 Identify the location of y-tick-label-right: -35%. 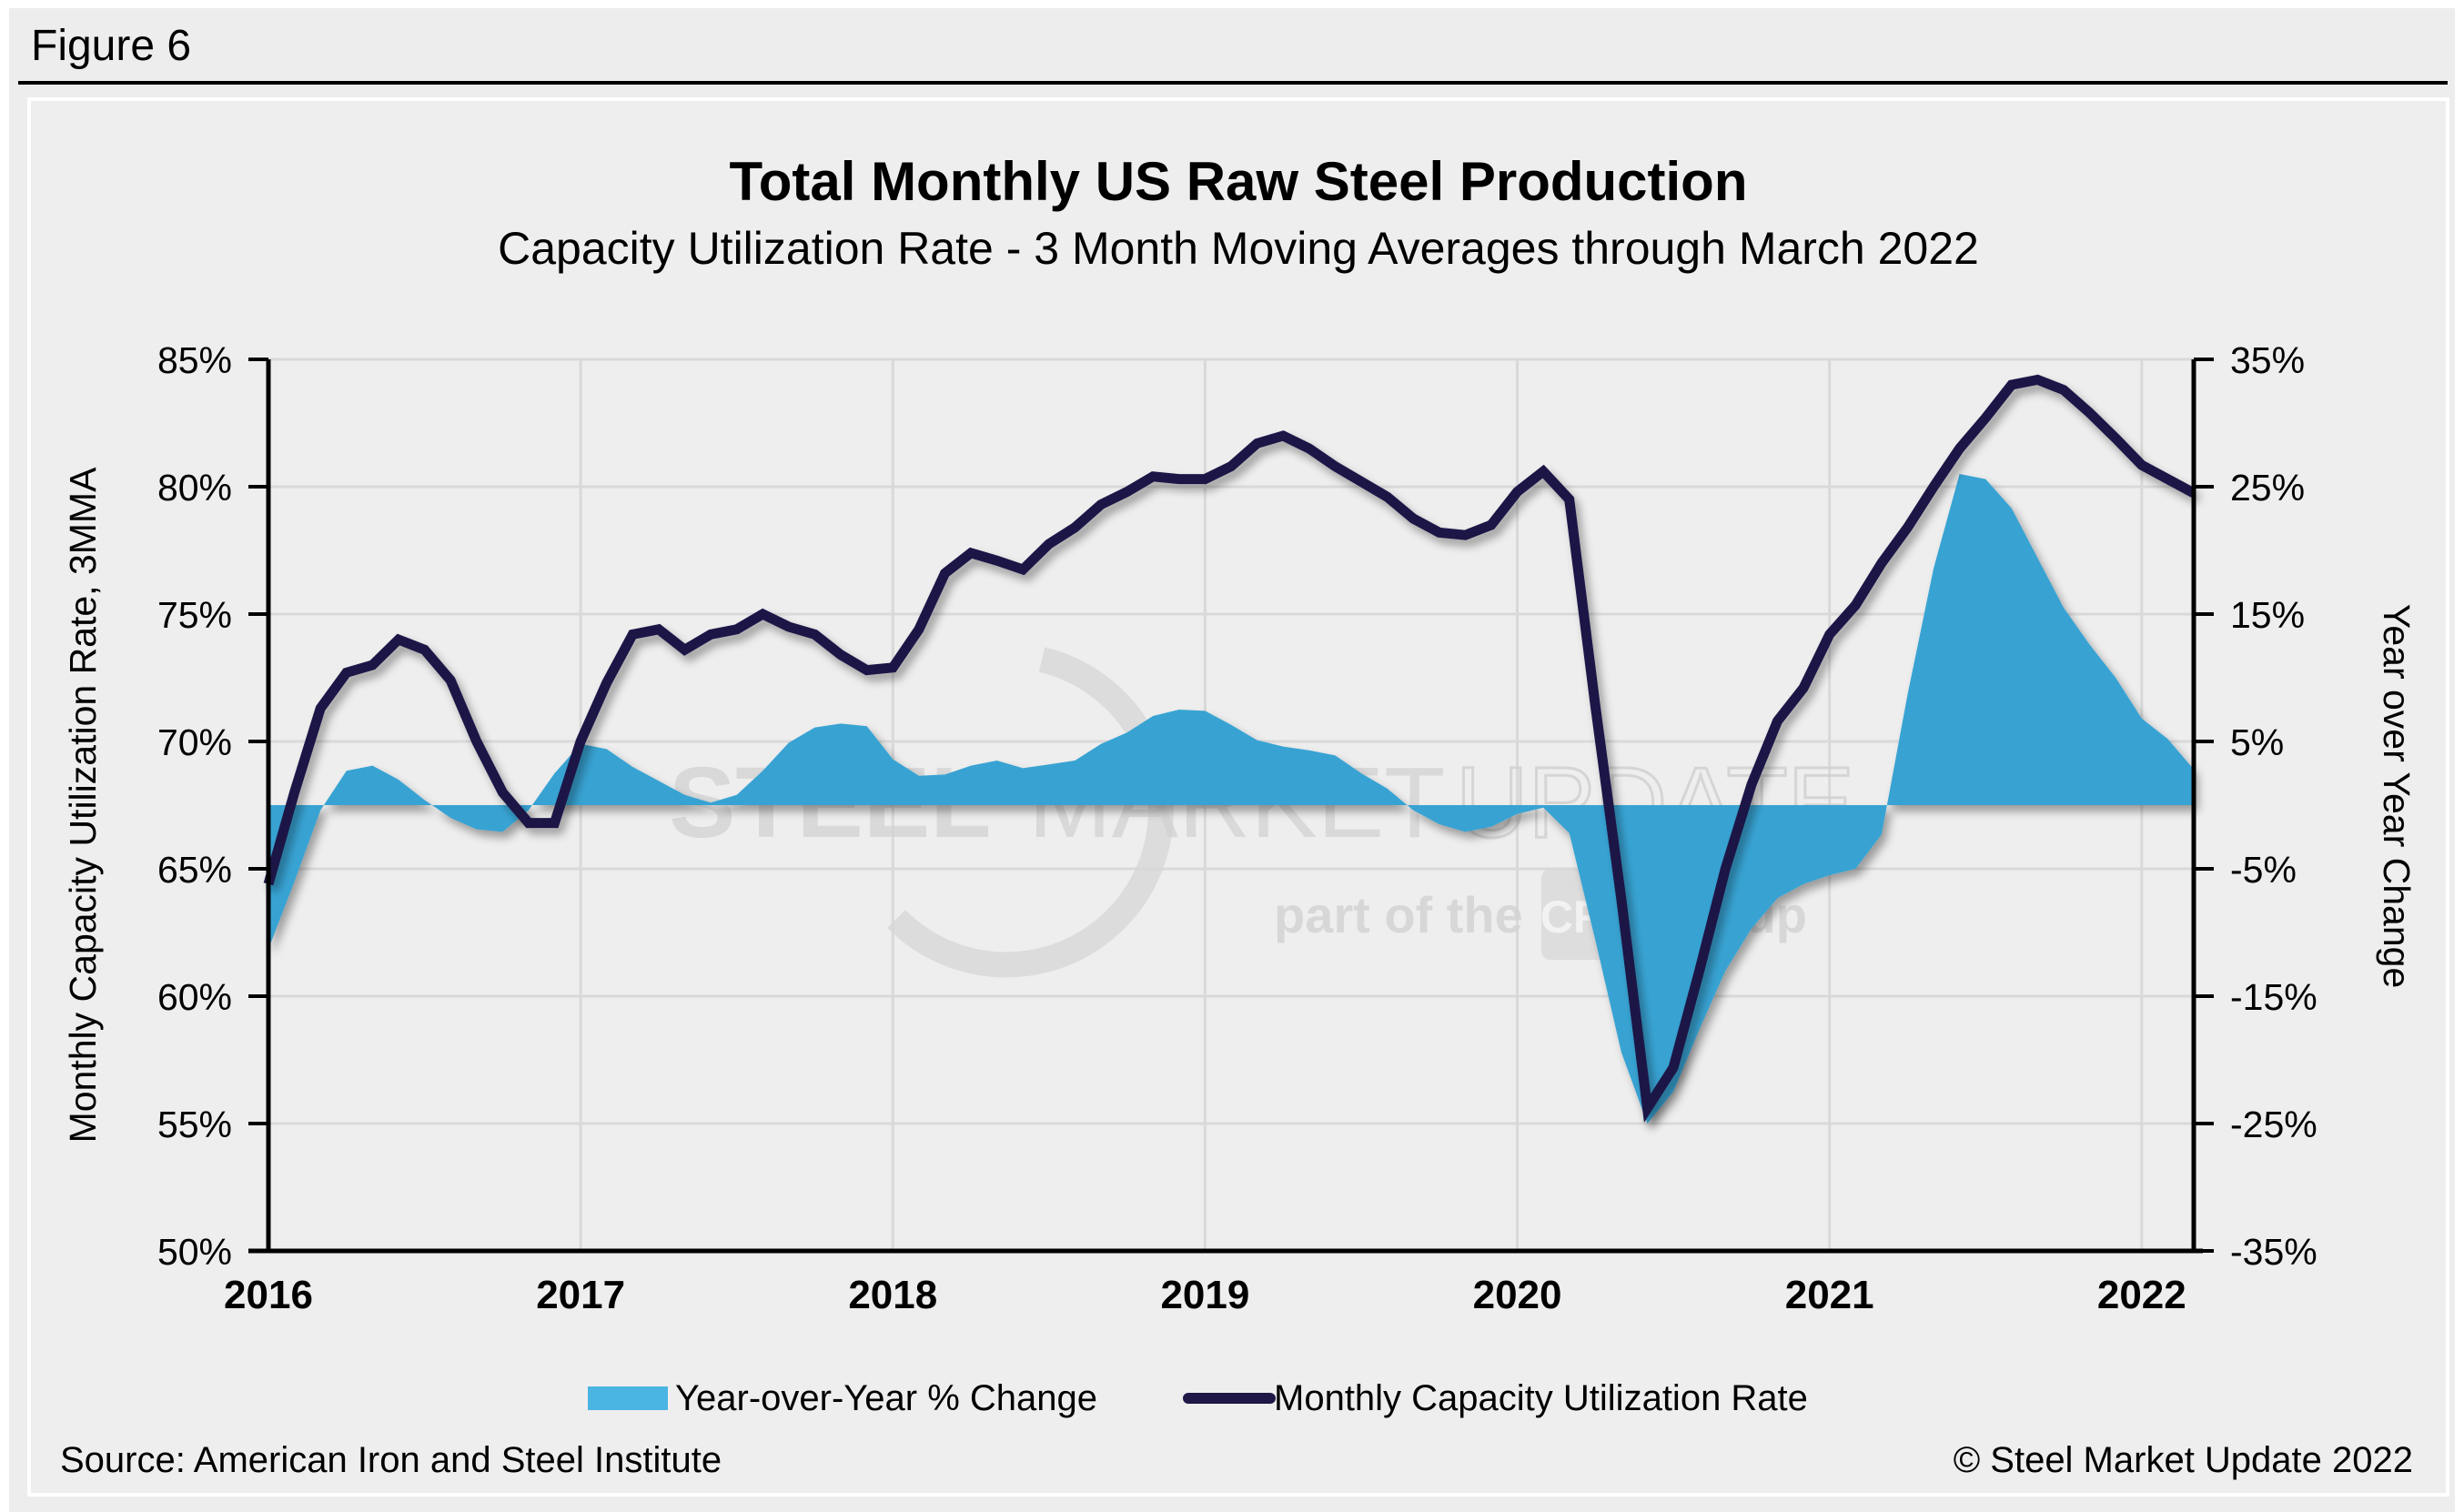
(2274, 1252).